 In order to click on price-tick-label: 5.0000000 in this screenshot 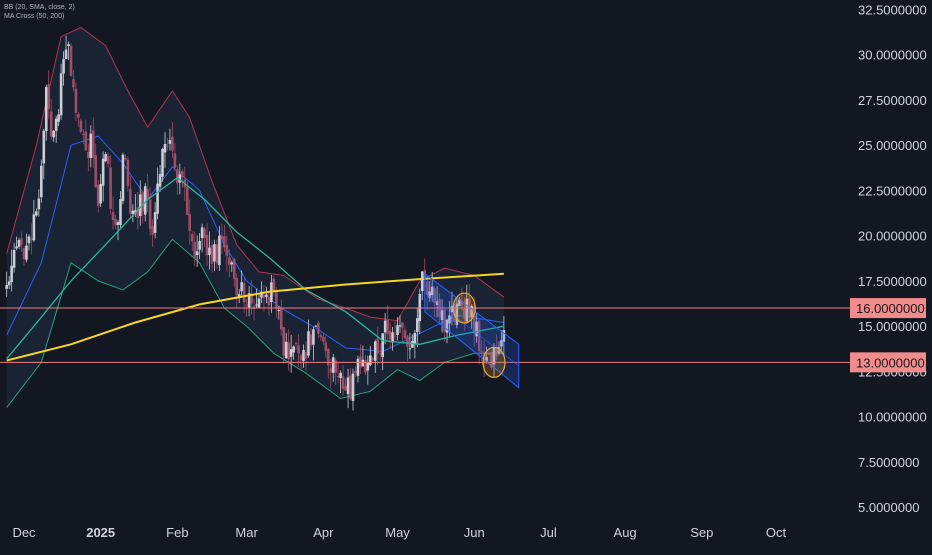, I will do `click(888, 507)`.